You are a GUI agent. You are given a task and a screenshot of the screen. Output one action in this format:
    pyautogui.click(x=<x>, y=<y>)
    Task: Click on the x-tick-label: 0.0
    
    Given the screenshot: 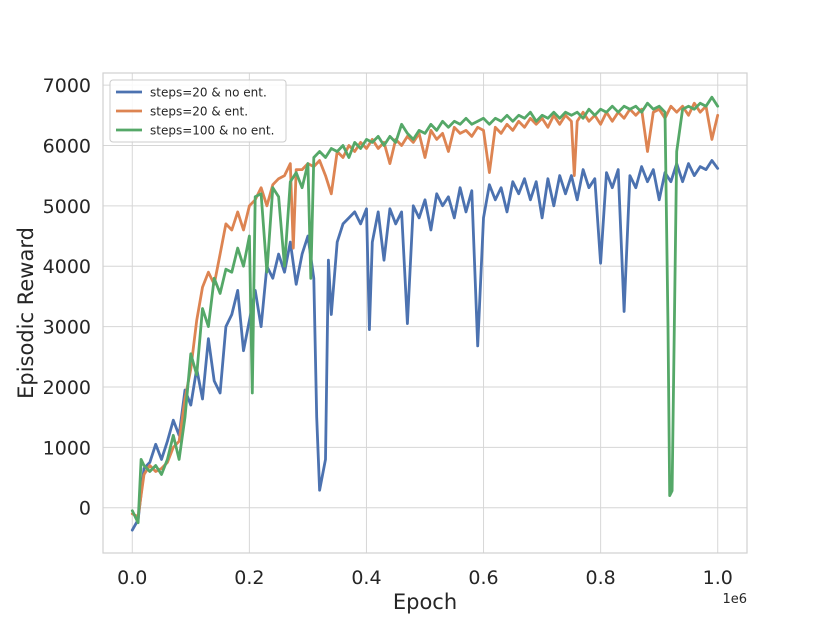 What is the action you would take?
    pyautogui.click(x=132, y=578)
    